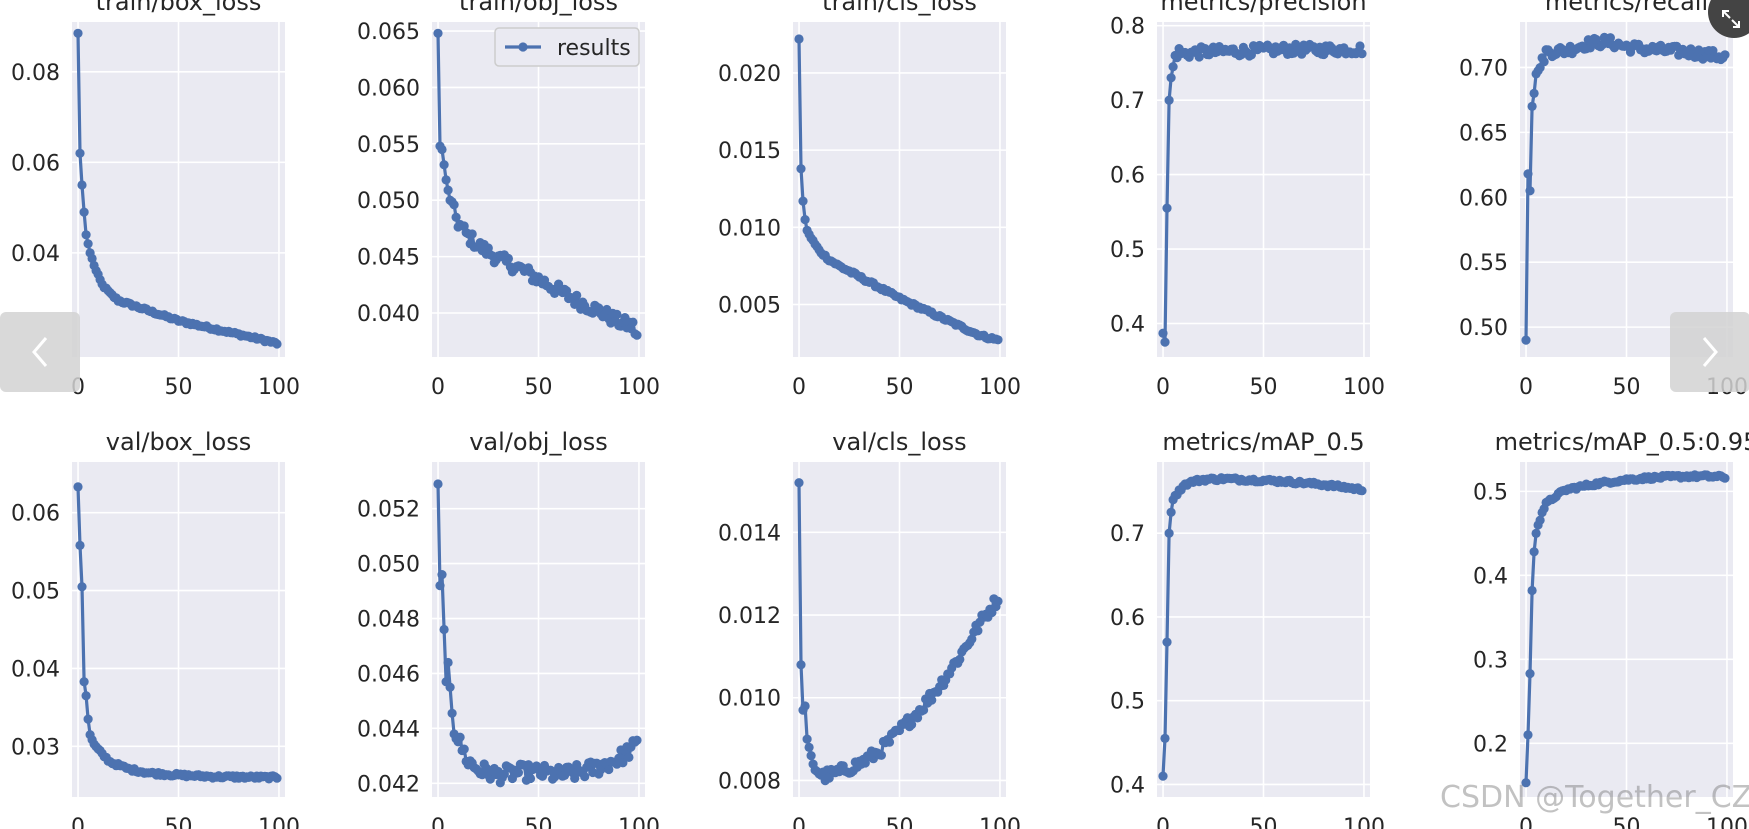 This screenshot has height=829, width=1749. I want to click on y-tick-label: 0.06, so click(35, 514).